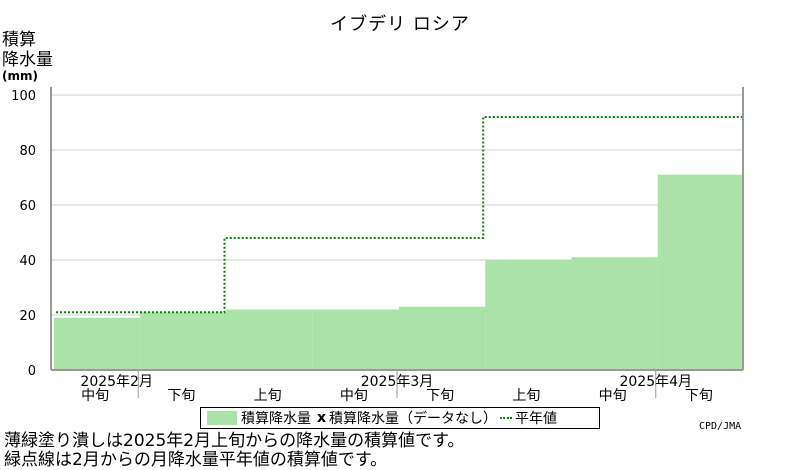 Image resolution: width=800 pixels, height=470 pixels. What do you see at coordinates (19, 40) in the screenshot?
I see `y-axis-label-line1: 積算` at bounding box center [19, 40].